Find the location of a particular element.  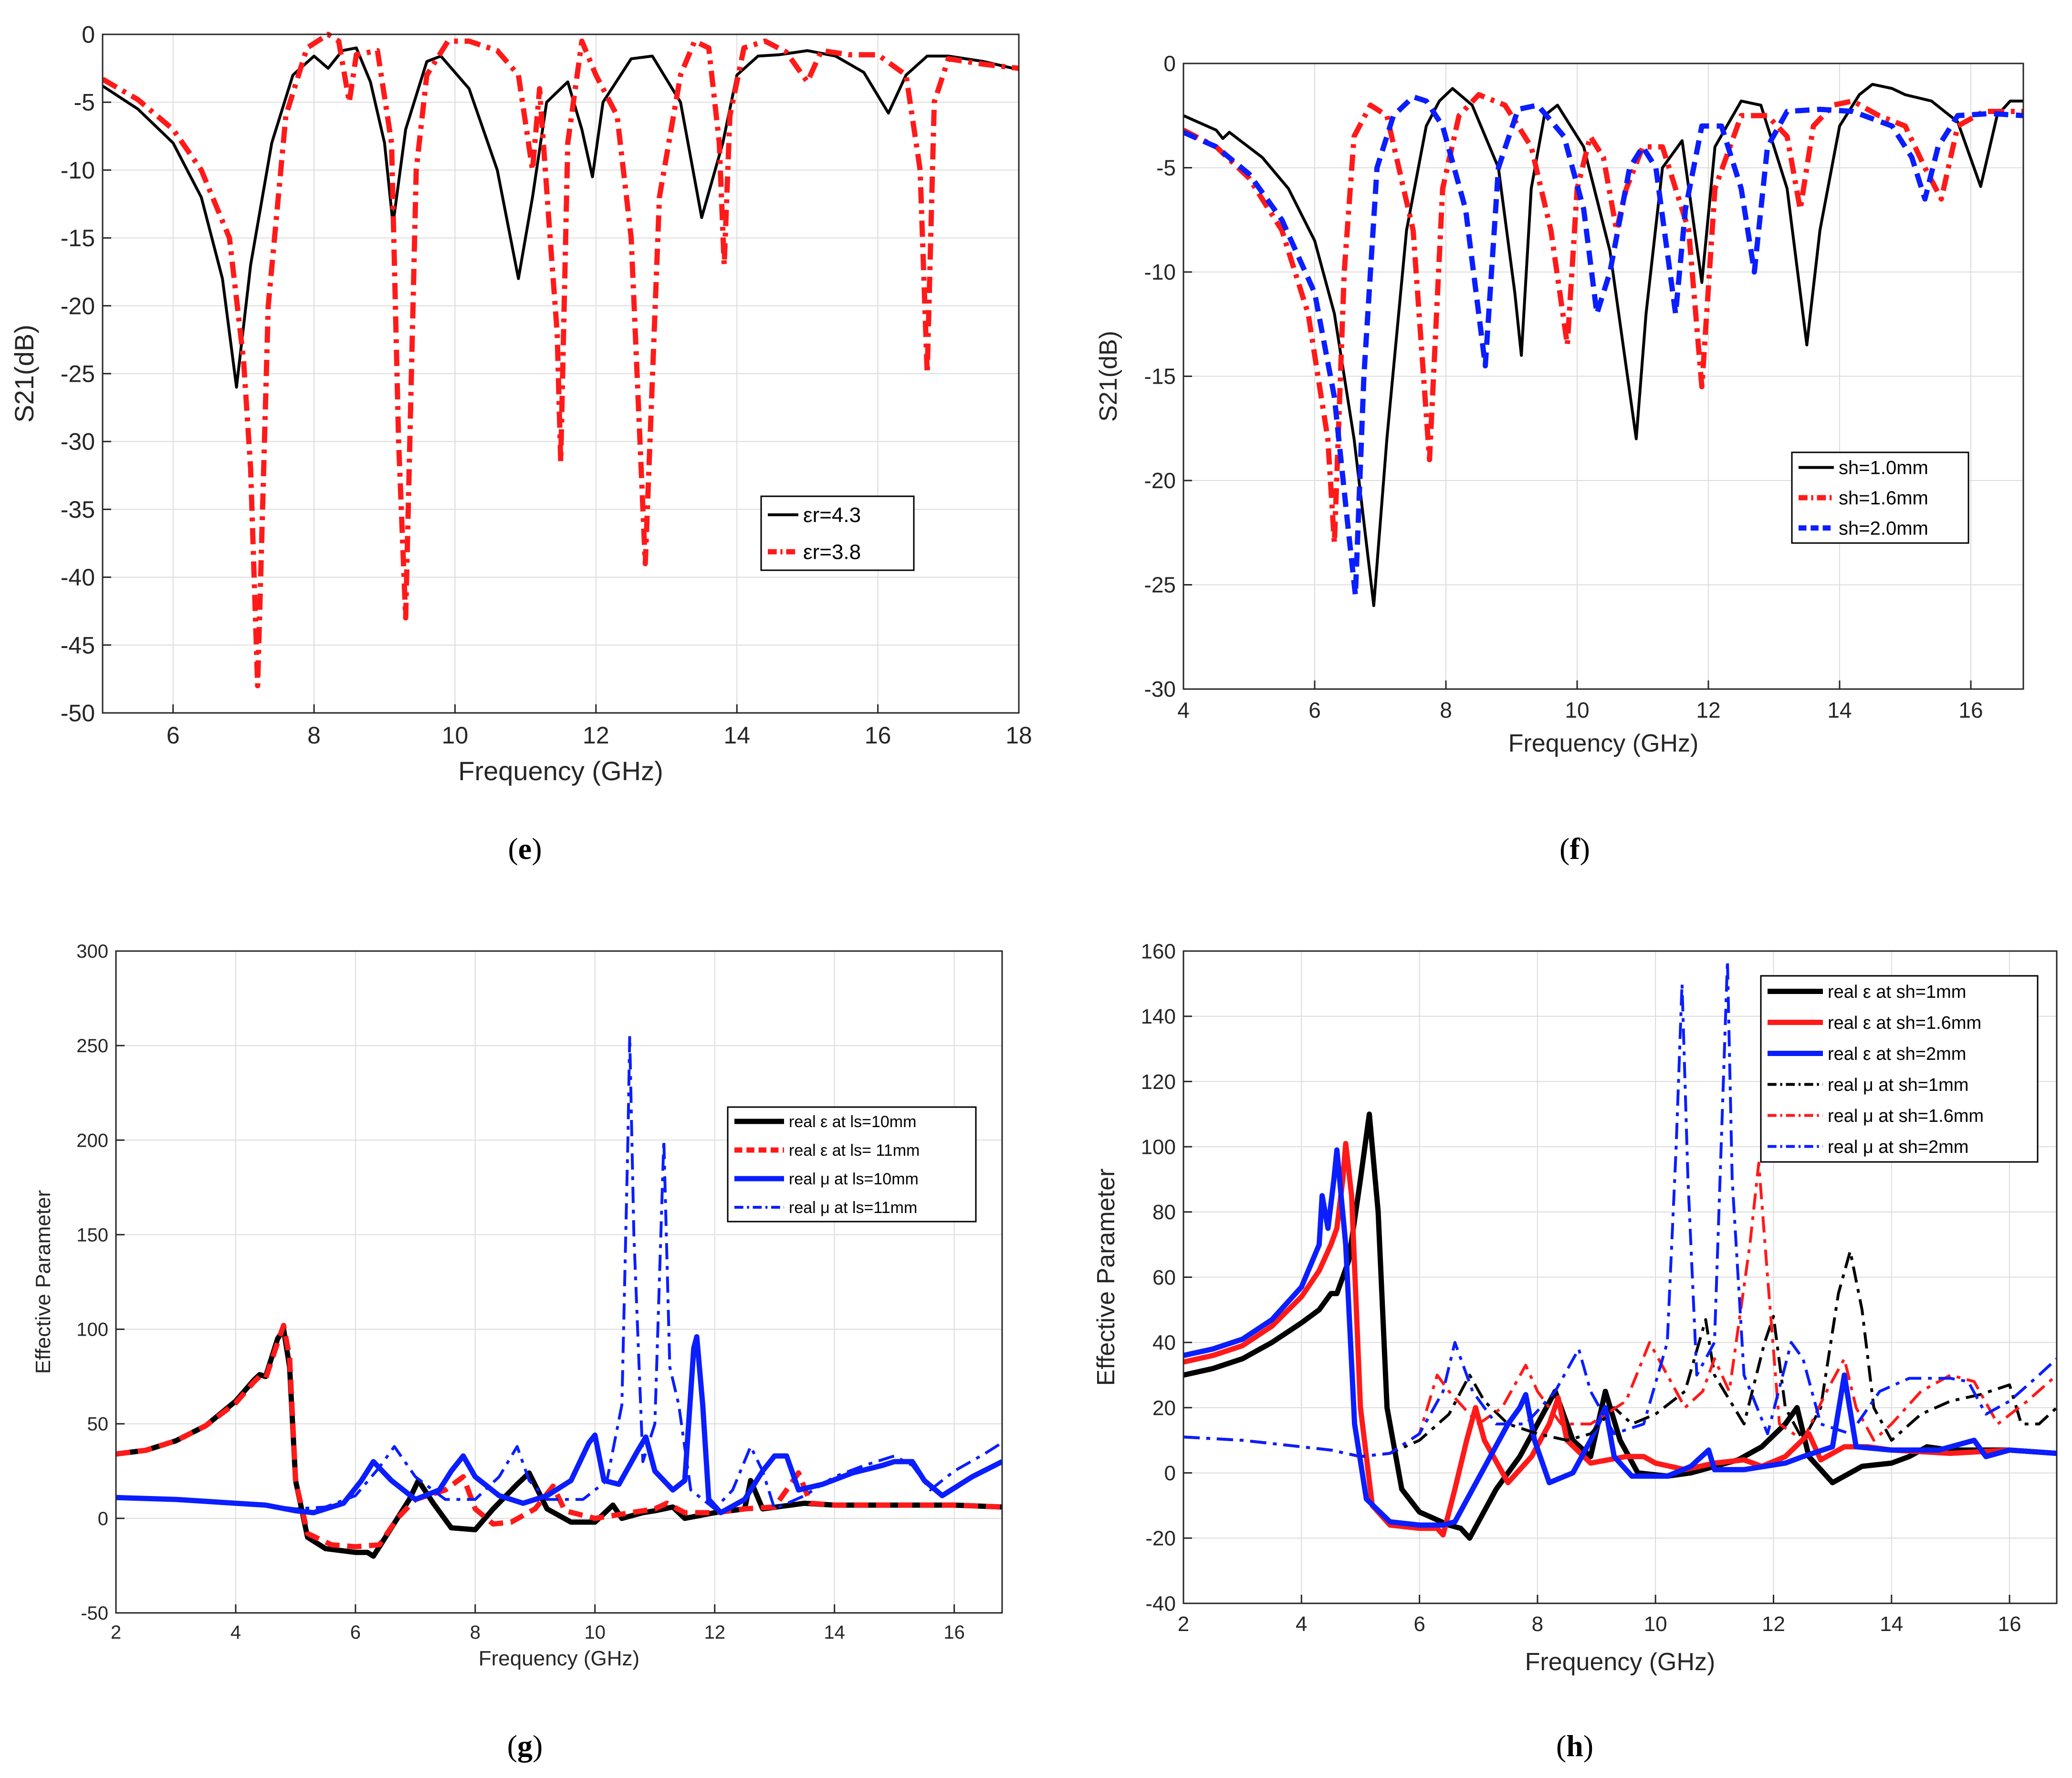

x-tick-label: 18 is located at coordinates (1018, 735).